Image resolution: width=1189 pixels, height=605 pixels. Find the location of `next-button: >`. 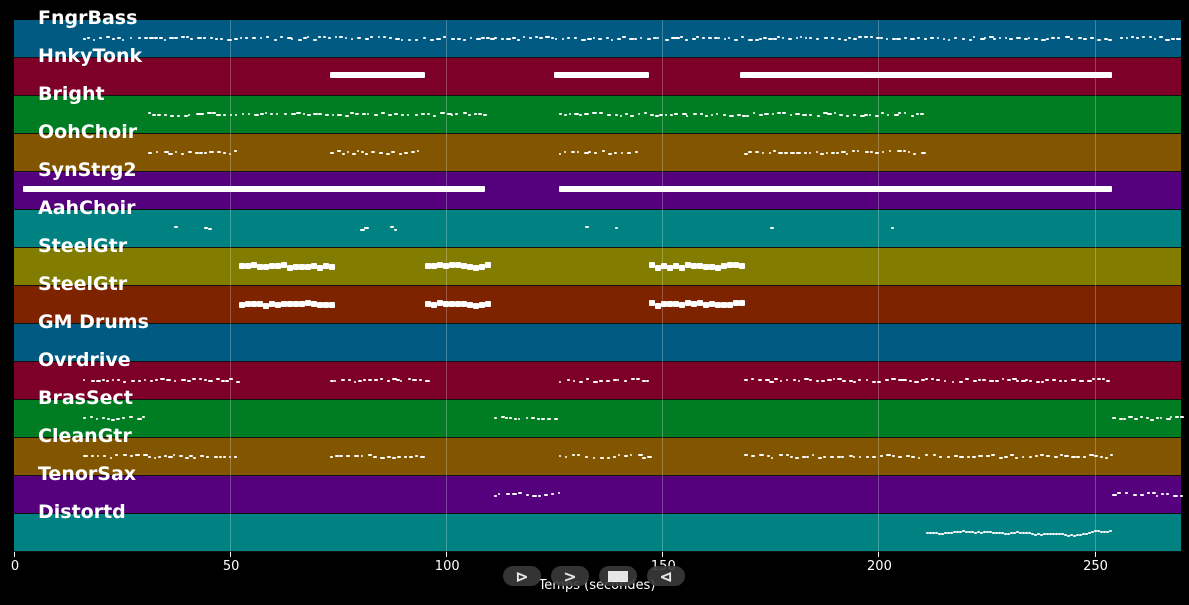

next-button: > is located at coordinates (570, 576).